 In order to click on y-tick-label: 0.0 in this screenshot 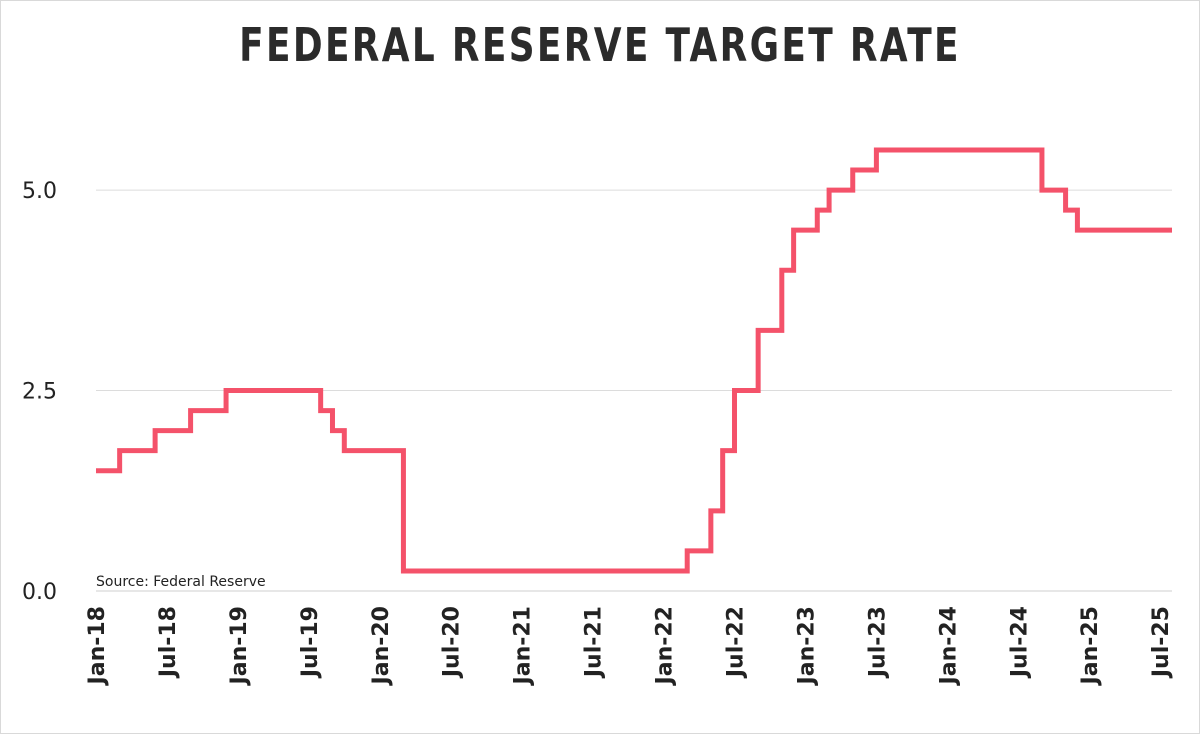, I will do `click(39, 592)`.